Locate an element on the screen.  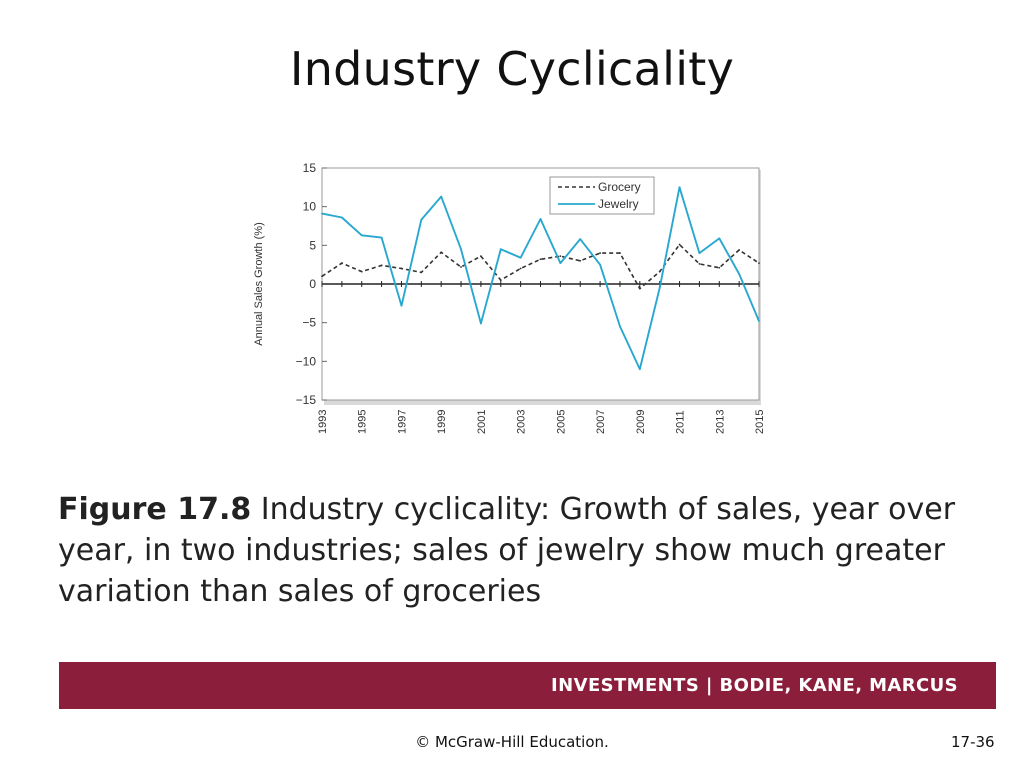
x-tick-label: 2003 is located at coordinates (522, 422).